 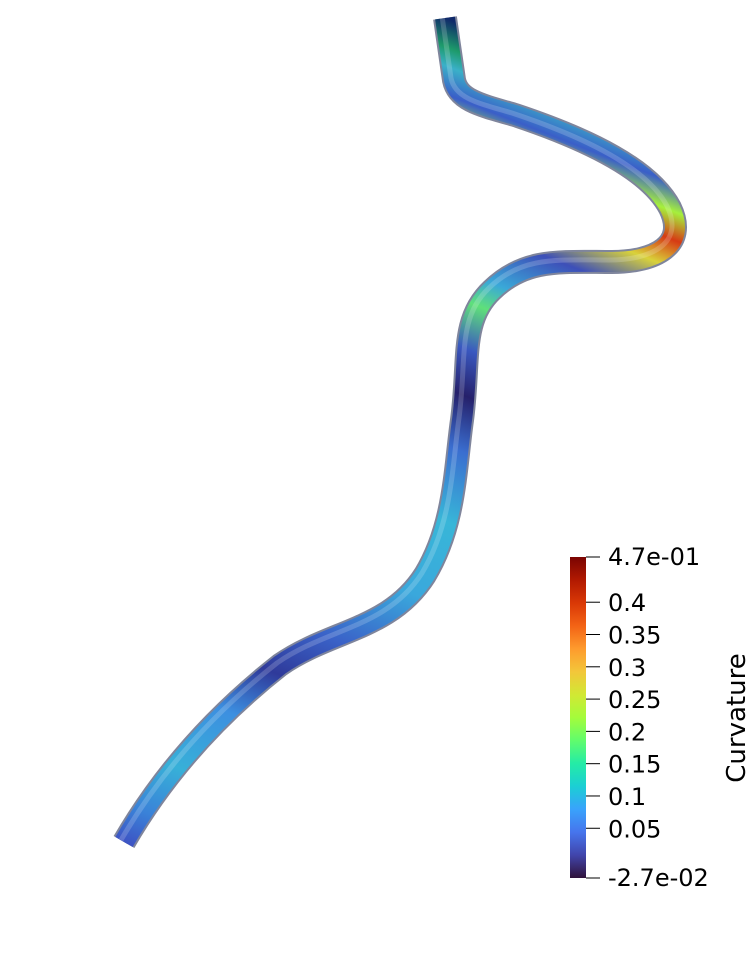 I want to click on colorbar-tick-label: 0.15, so click(x=634, y=765).